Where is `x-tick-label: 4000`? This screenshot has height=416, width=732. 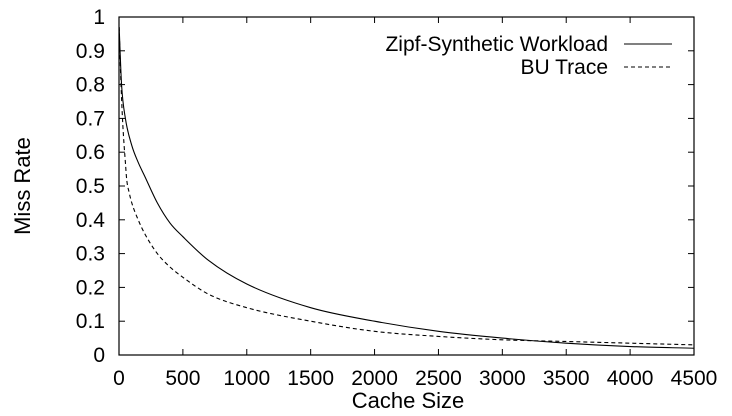 x-tick-label: 4000 is located at coordinates (630, 378).